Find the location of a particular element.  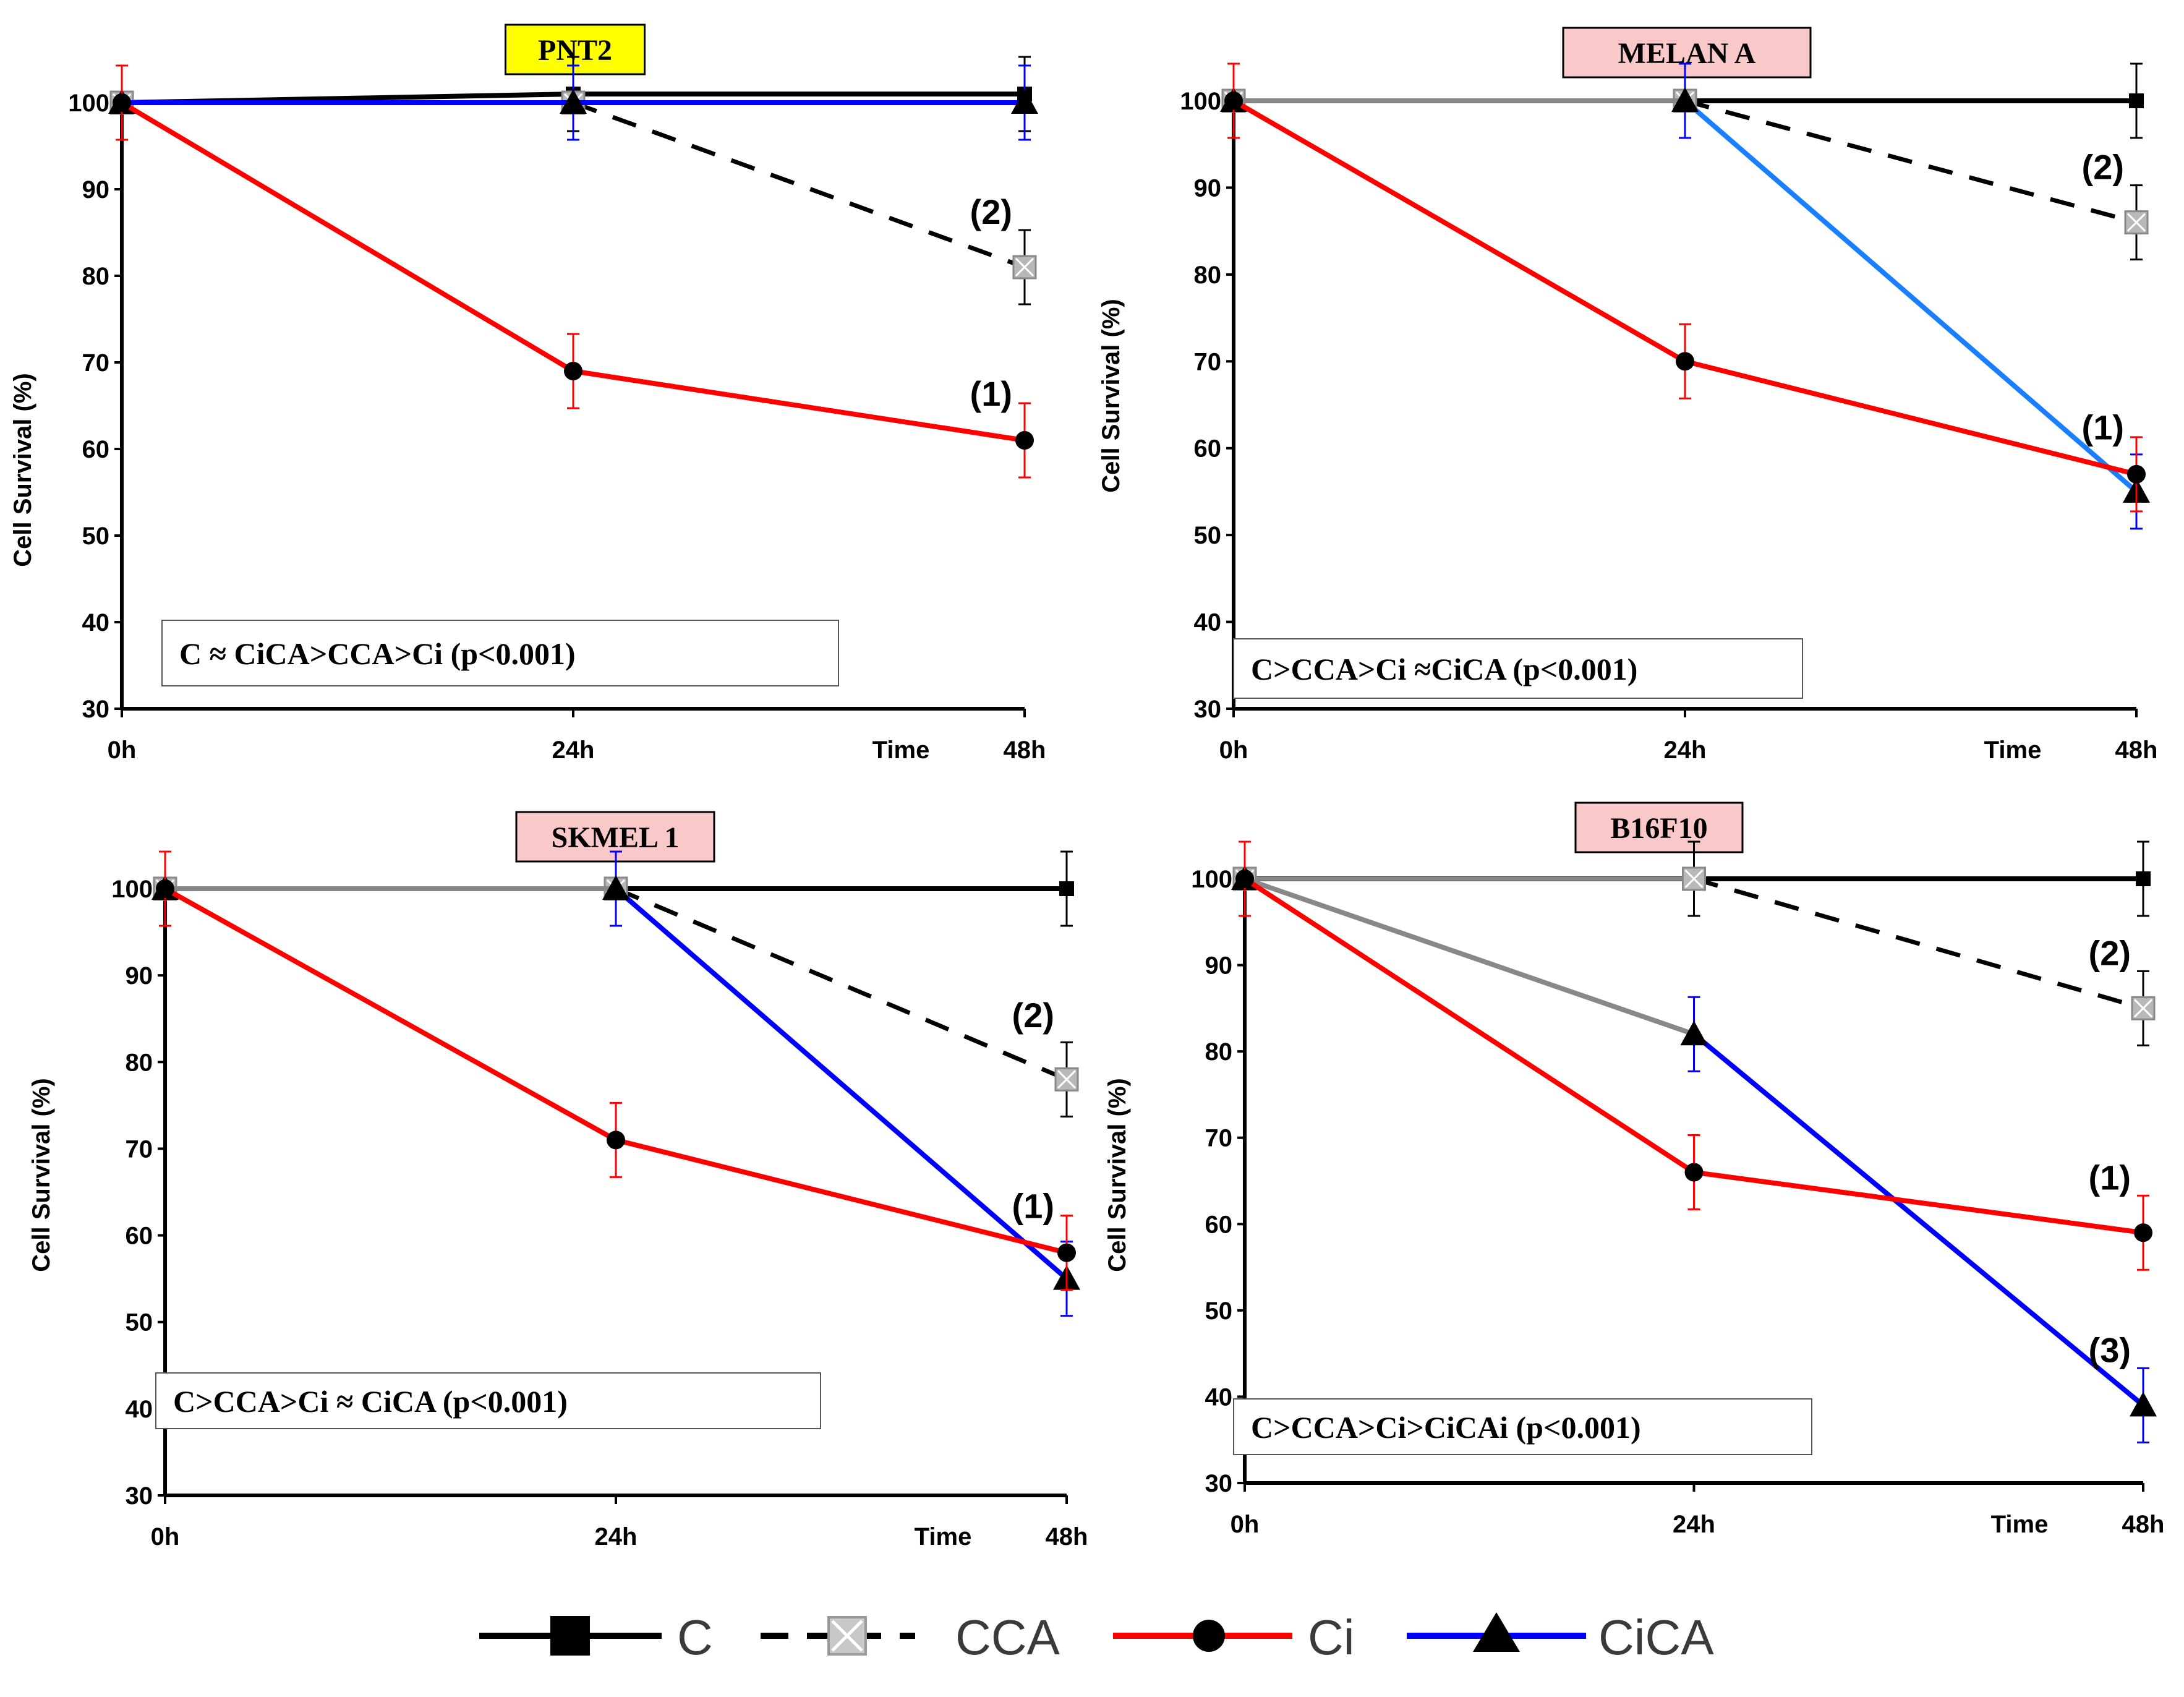

chart-title: MELAN A is located at coordinates (1687, 53).